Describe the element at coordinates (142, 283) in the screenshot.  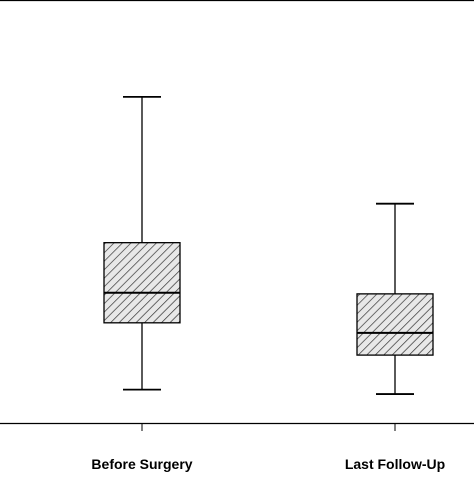
I see `box-before-surgery` at that location.